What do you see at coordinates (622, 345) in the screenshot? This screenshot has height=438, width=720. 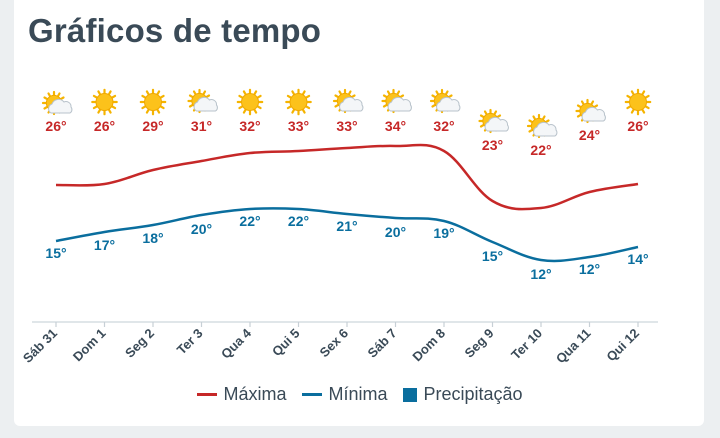 I see `x-tick-label: Qui 12` at bounding box center [622, 345].